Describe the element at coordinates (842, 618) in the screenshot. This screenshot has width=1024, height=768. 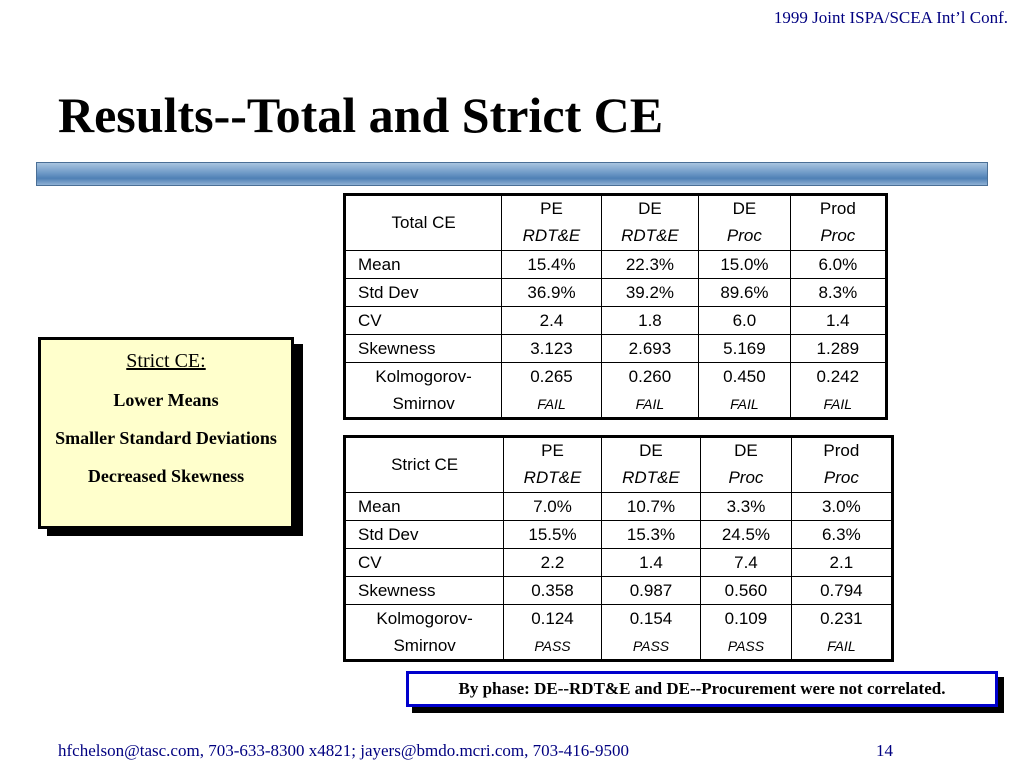
I see `table-cell: 0.231` at that location.